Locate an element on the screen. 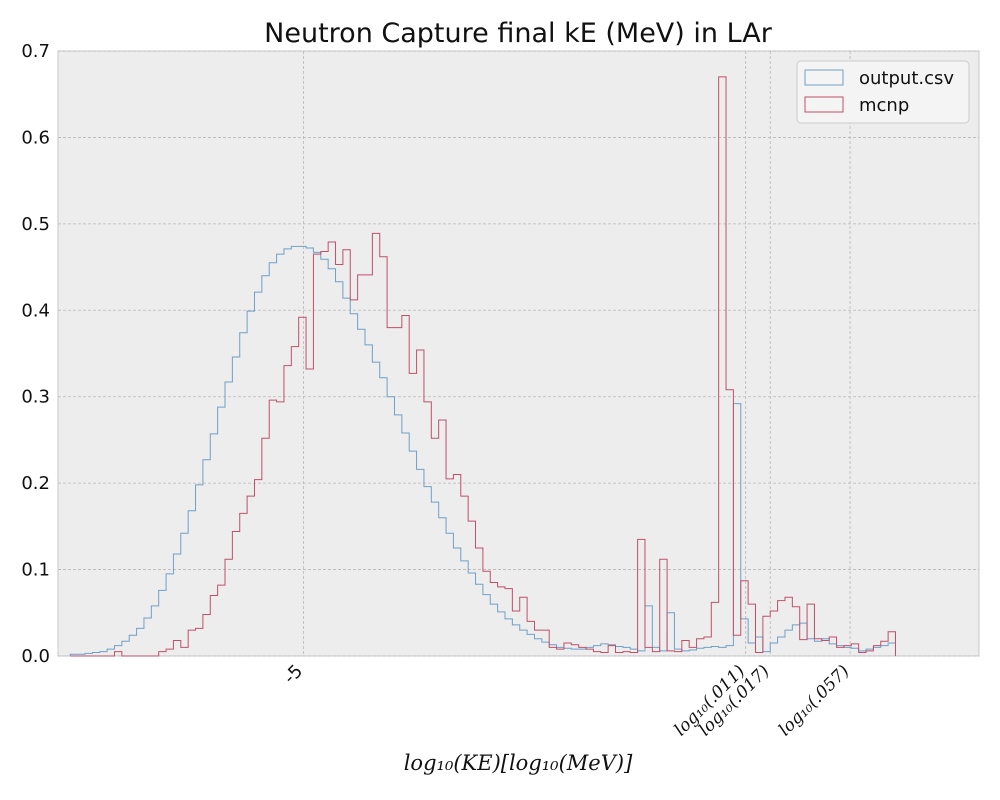 The width and height of the screenshot is (1000, 800). y-tick-label: 0.7 is located at coordinates (35, 51).